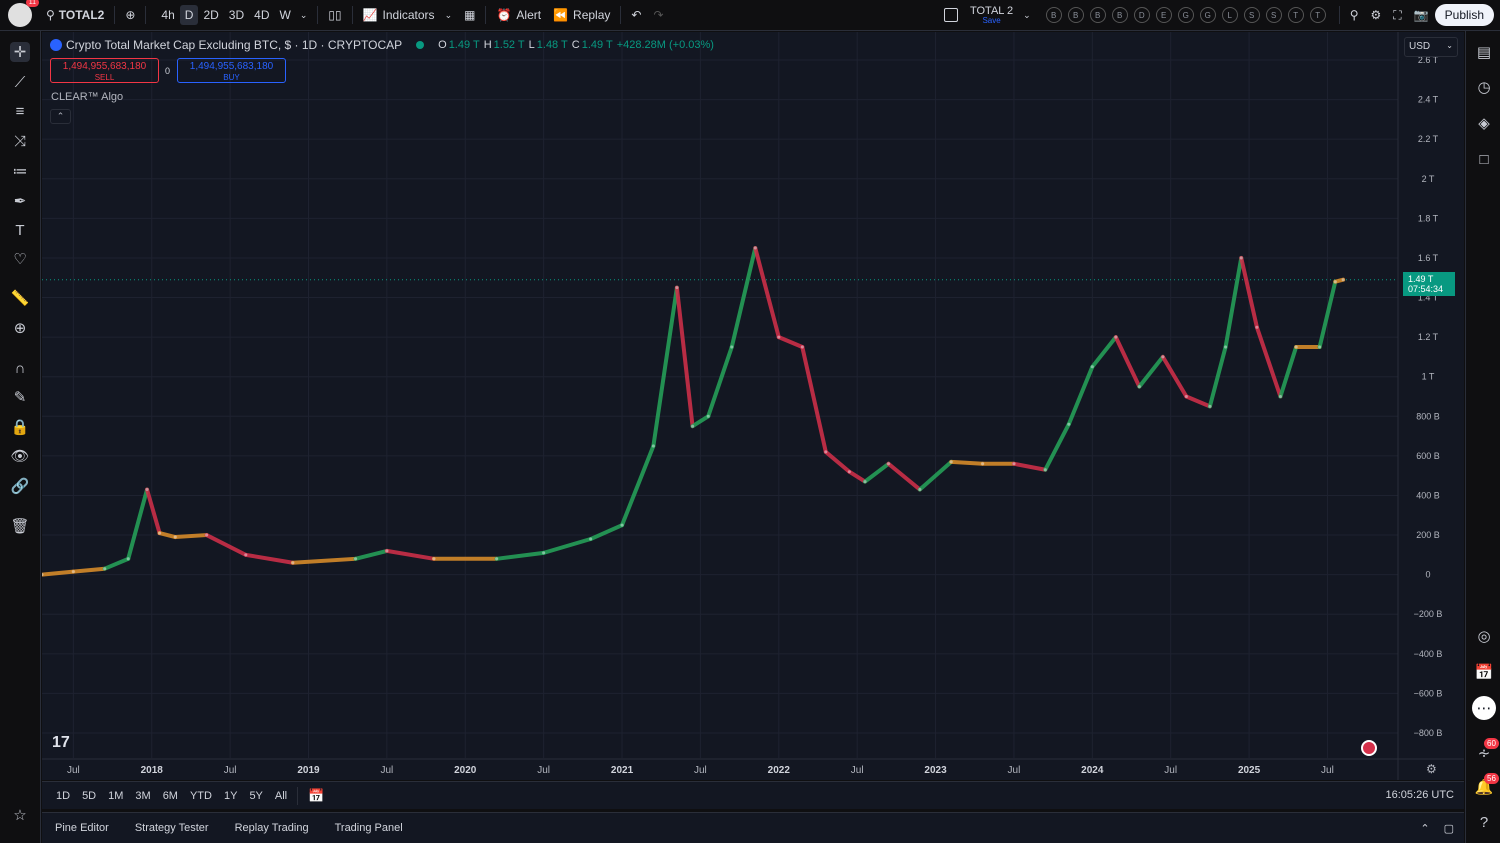 The height and width of the screenshot is (843, 1500). I want to click on range-button-5y: 5Y, so click(256, 795).